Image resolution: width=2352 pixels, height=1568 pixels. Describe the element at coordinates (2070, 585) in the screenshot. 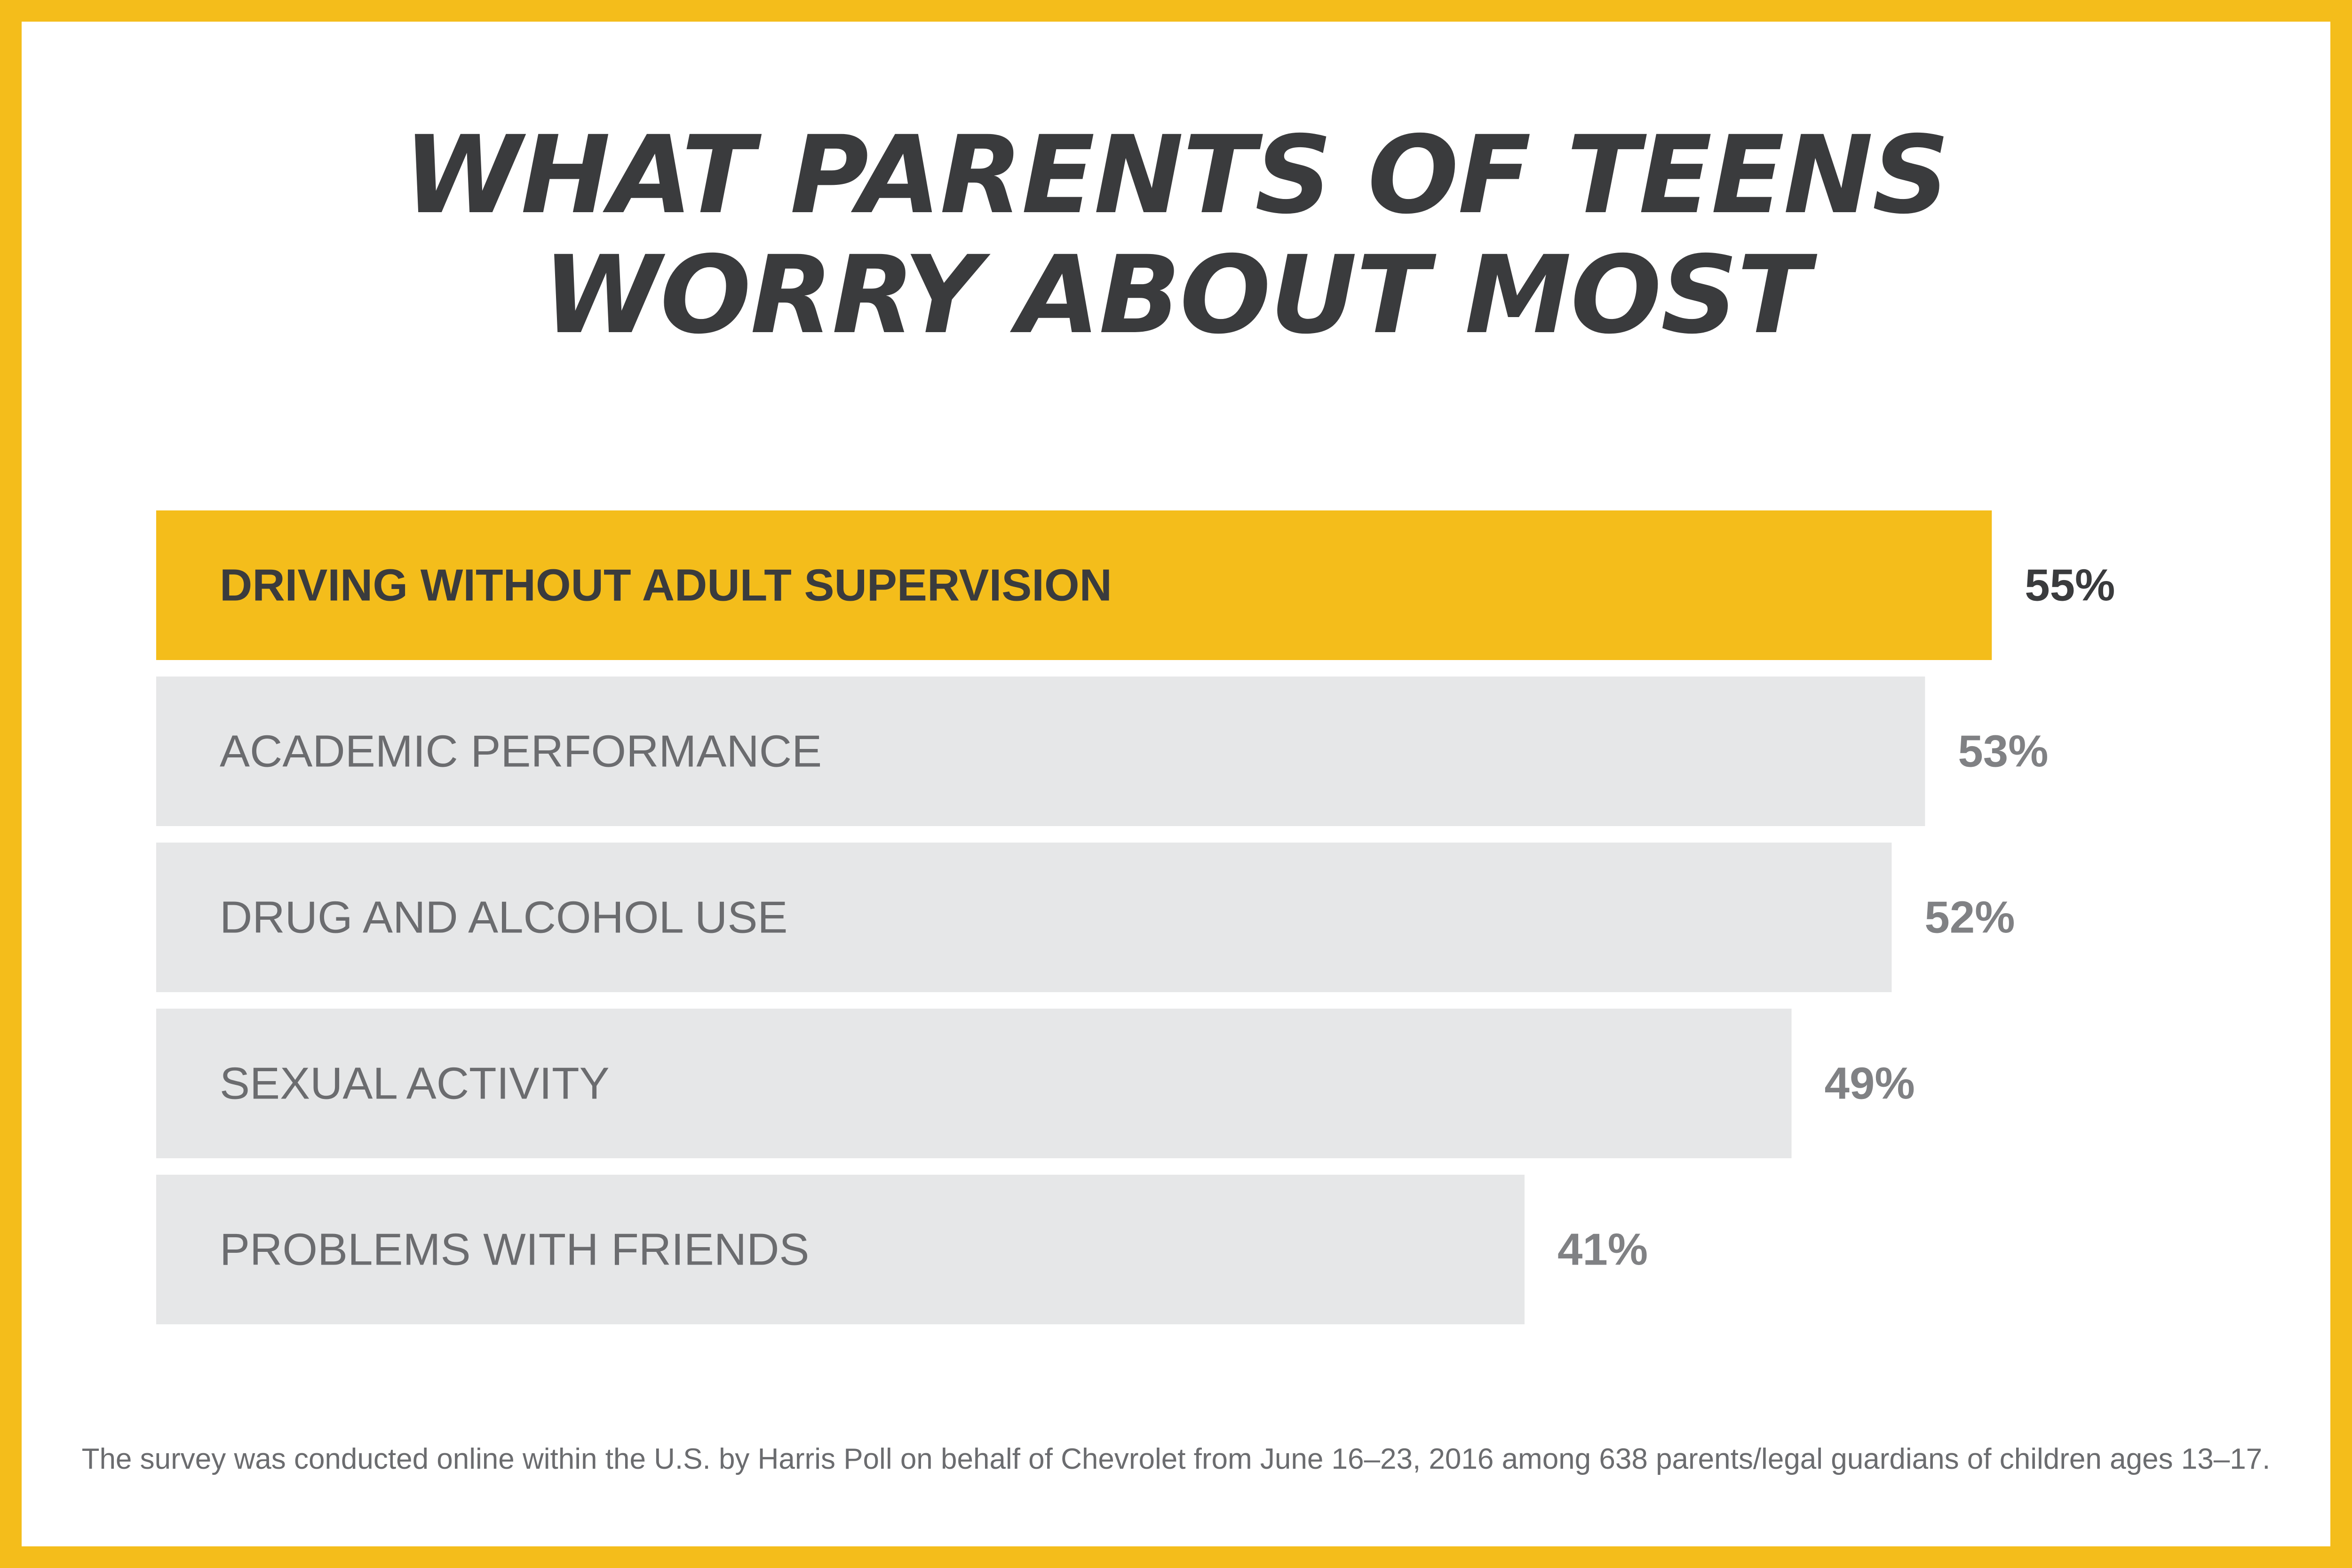

I see `value-label-1: 55%` at that location.